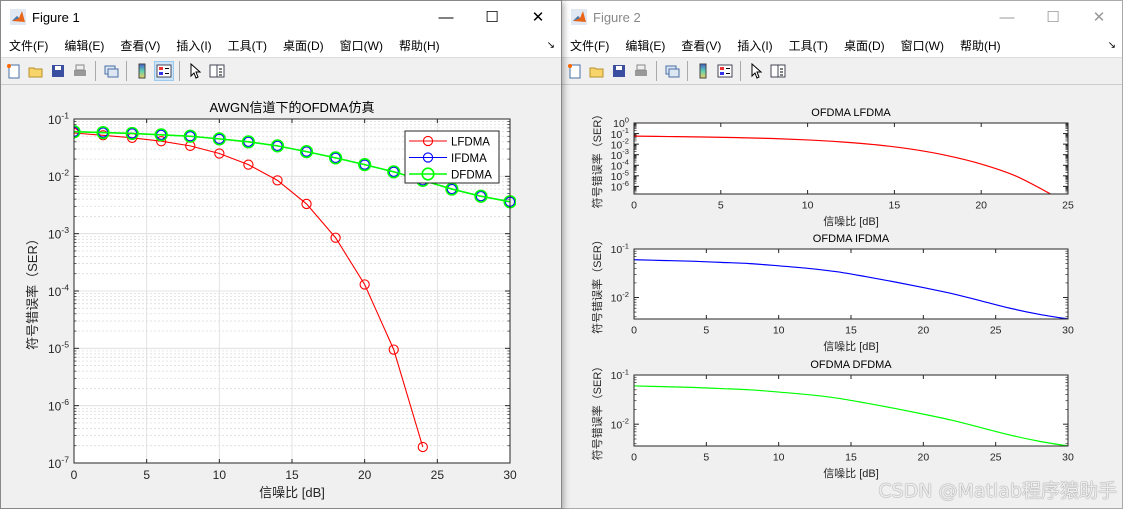  What do you see at coordinates (292, 107) in the screenshot?
I see `plot-title: AWGN信道下的OFDMA仿真` at bounding box center [292, 107].